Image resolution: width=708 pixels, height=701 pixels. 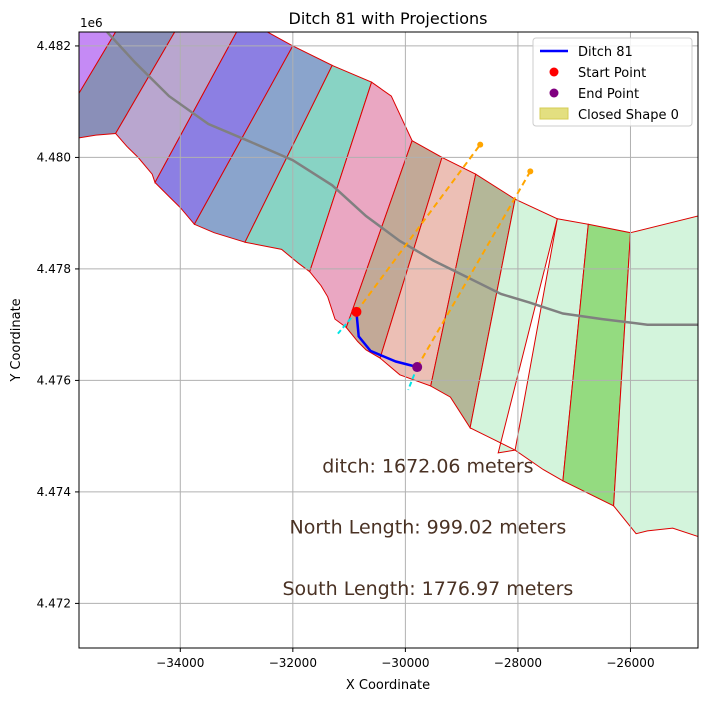 I want to click on x-tick-label-2: −30000, so click(x=405, y=663).